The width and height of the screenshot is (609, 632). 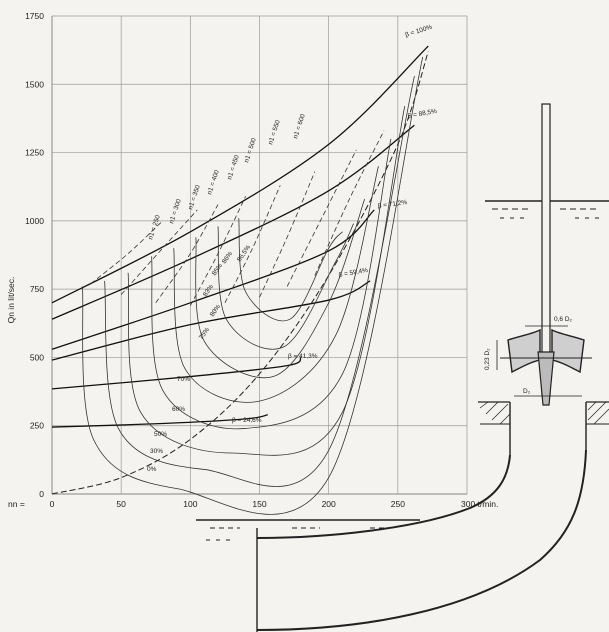 What do you see at coordinates (543, 413) in the screenshot?
I see `foundation-hatch` at bounding box center [543, 413].